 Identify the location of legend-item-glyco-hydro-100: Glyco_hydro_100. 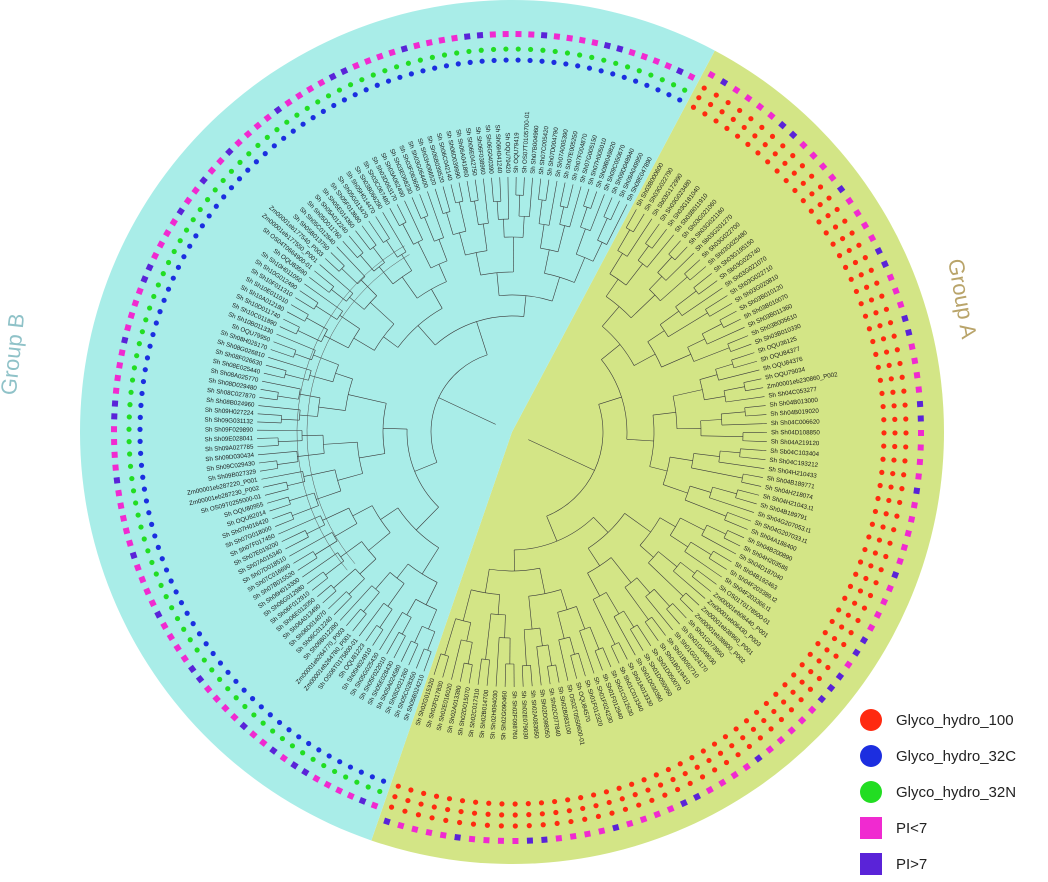
(950, 720).